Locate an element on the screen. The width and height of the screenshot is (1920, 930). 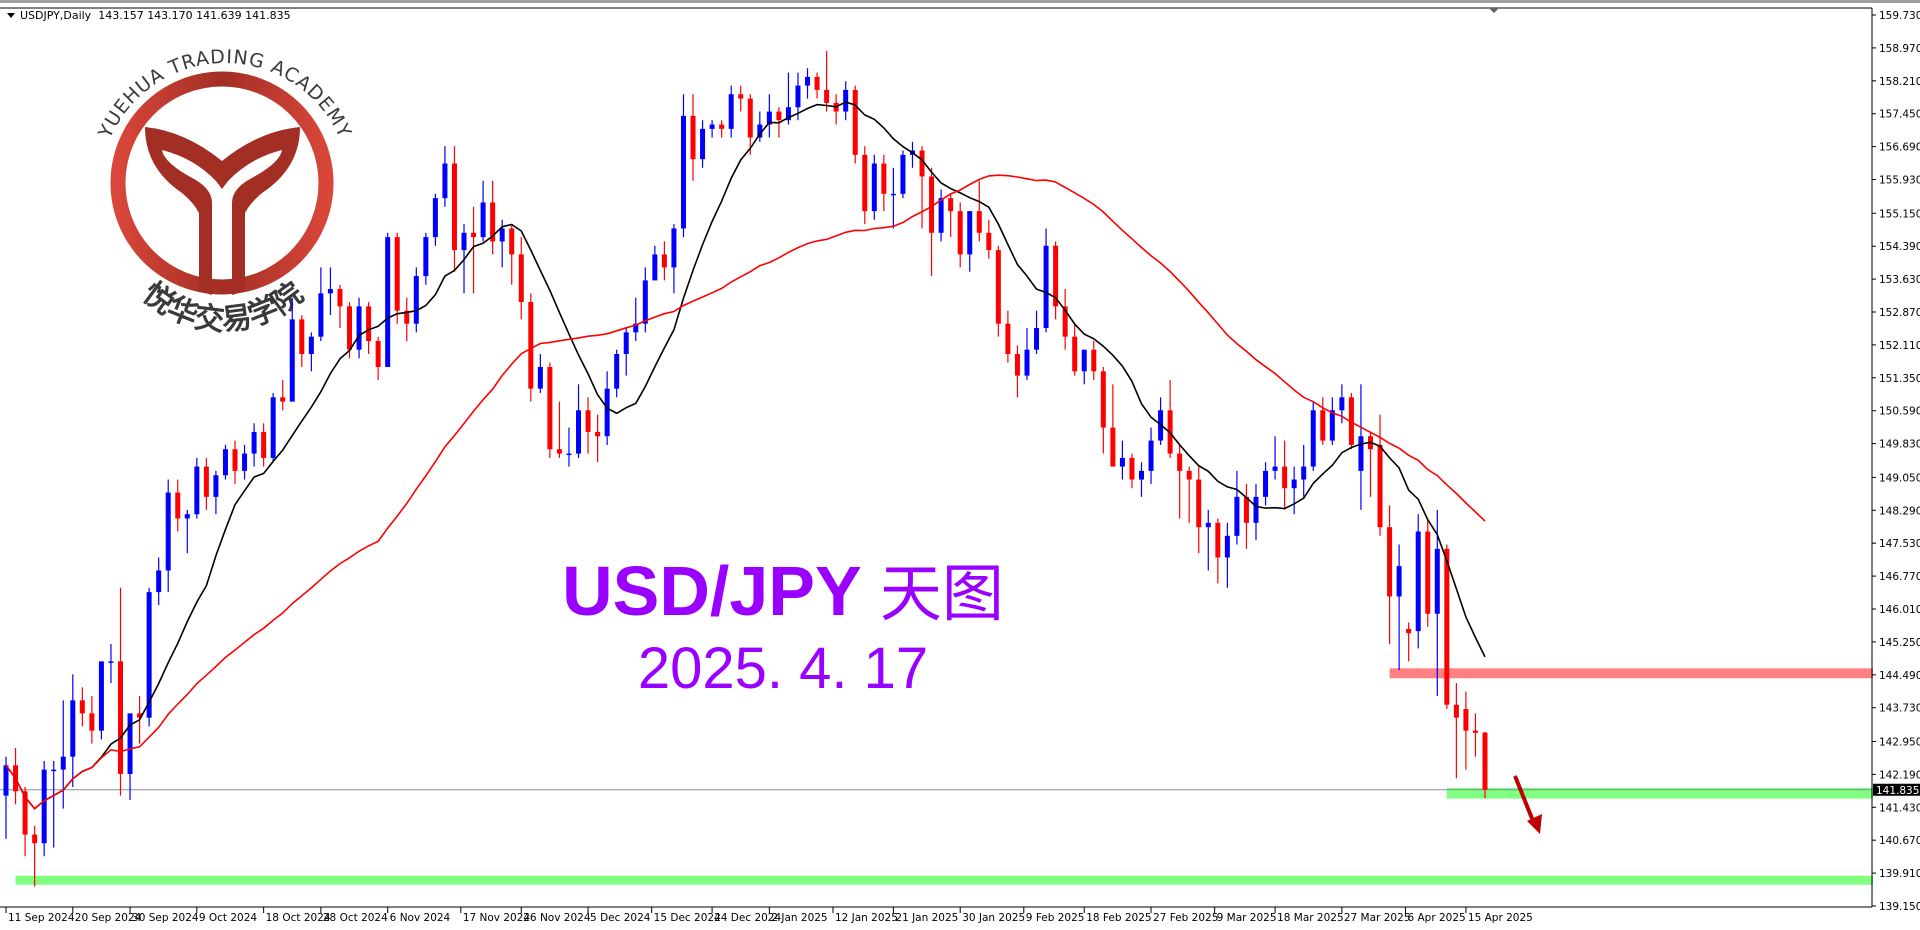
price-tick-label: 159.730 is located at coordinates (1899, 16).